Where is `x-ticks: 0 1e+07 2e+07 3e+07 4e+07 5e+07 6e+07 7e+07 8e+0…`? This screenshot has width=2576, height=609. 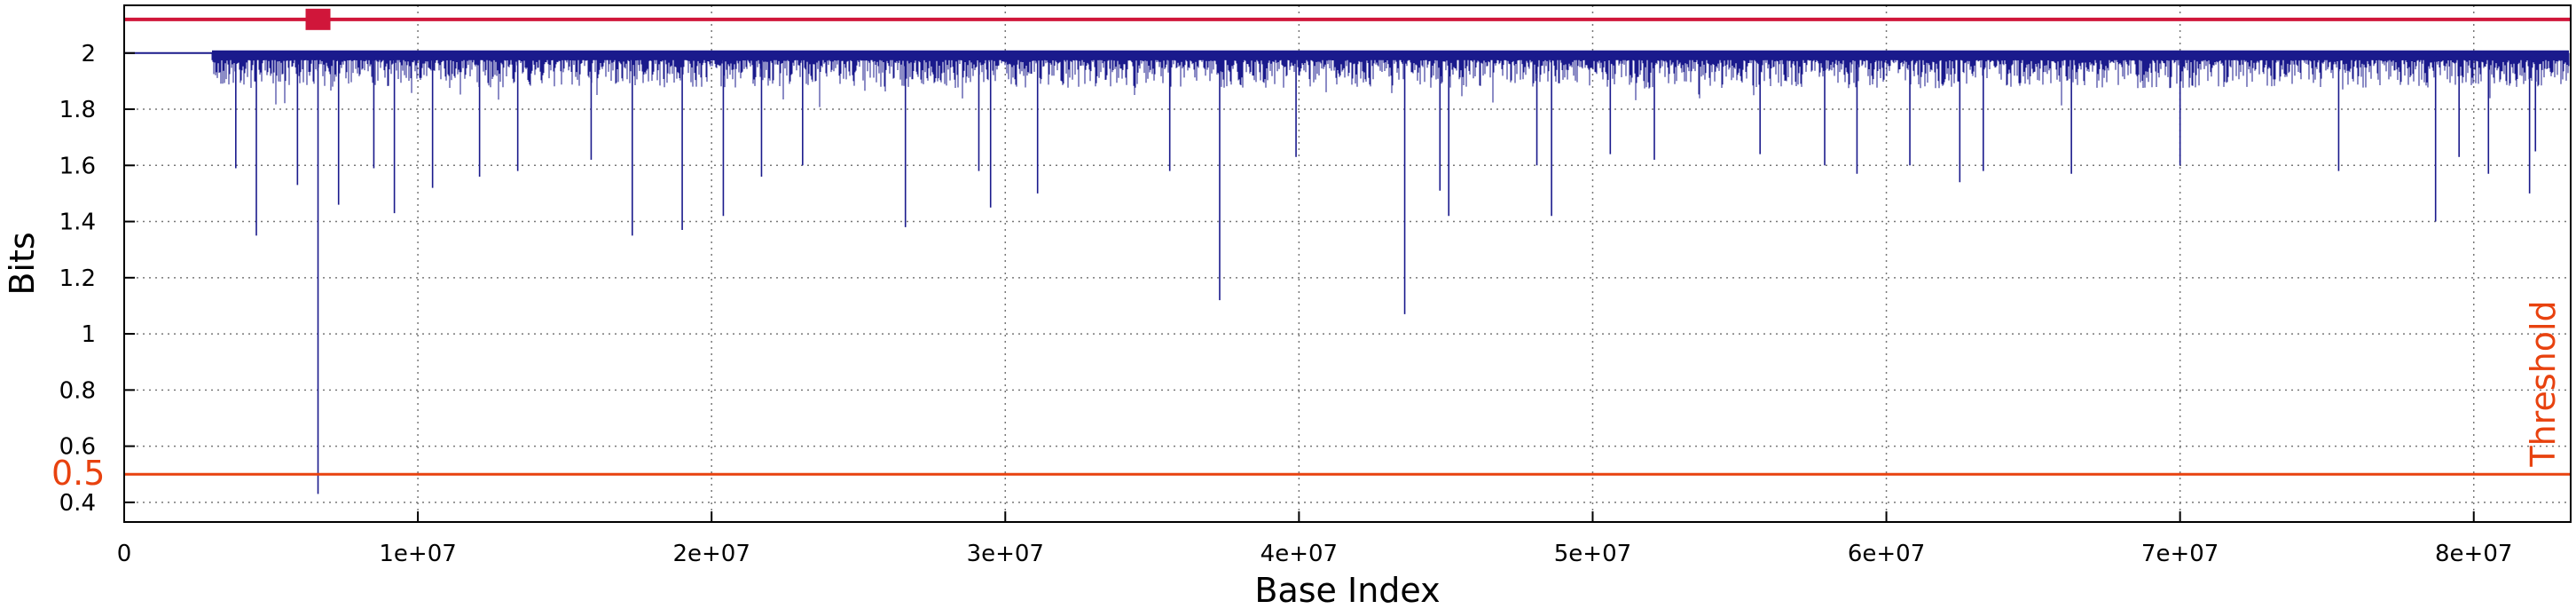
x-ticks: 0 1e+07 2e+07 3e+07 4e+07 5e+07 6e+07 7e+07 8e+0… is located at coordinates (1314, 539).